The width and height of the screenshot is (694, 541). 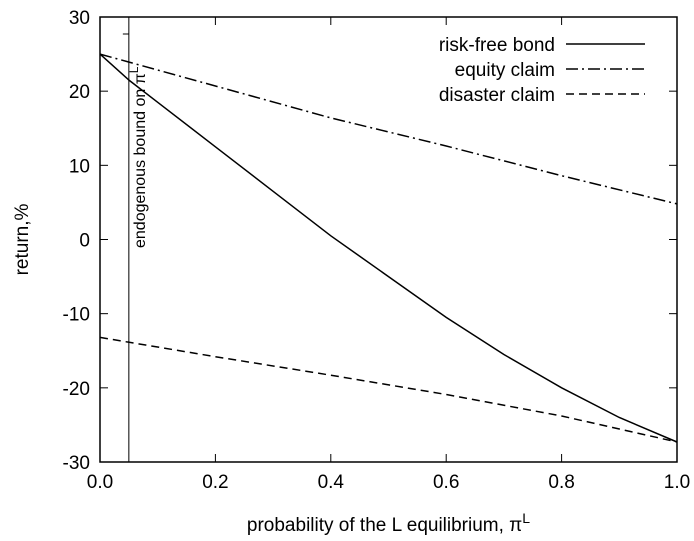 What do you see at coordinates (84, 241) in the screenshot?
I see `y-tick-label: 0` at bounding box center [84, 241].